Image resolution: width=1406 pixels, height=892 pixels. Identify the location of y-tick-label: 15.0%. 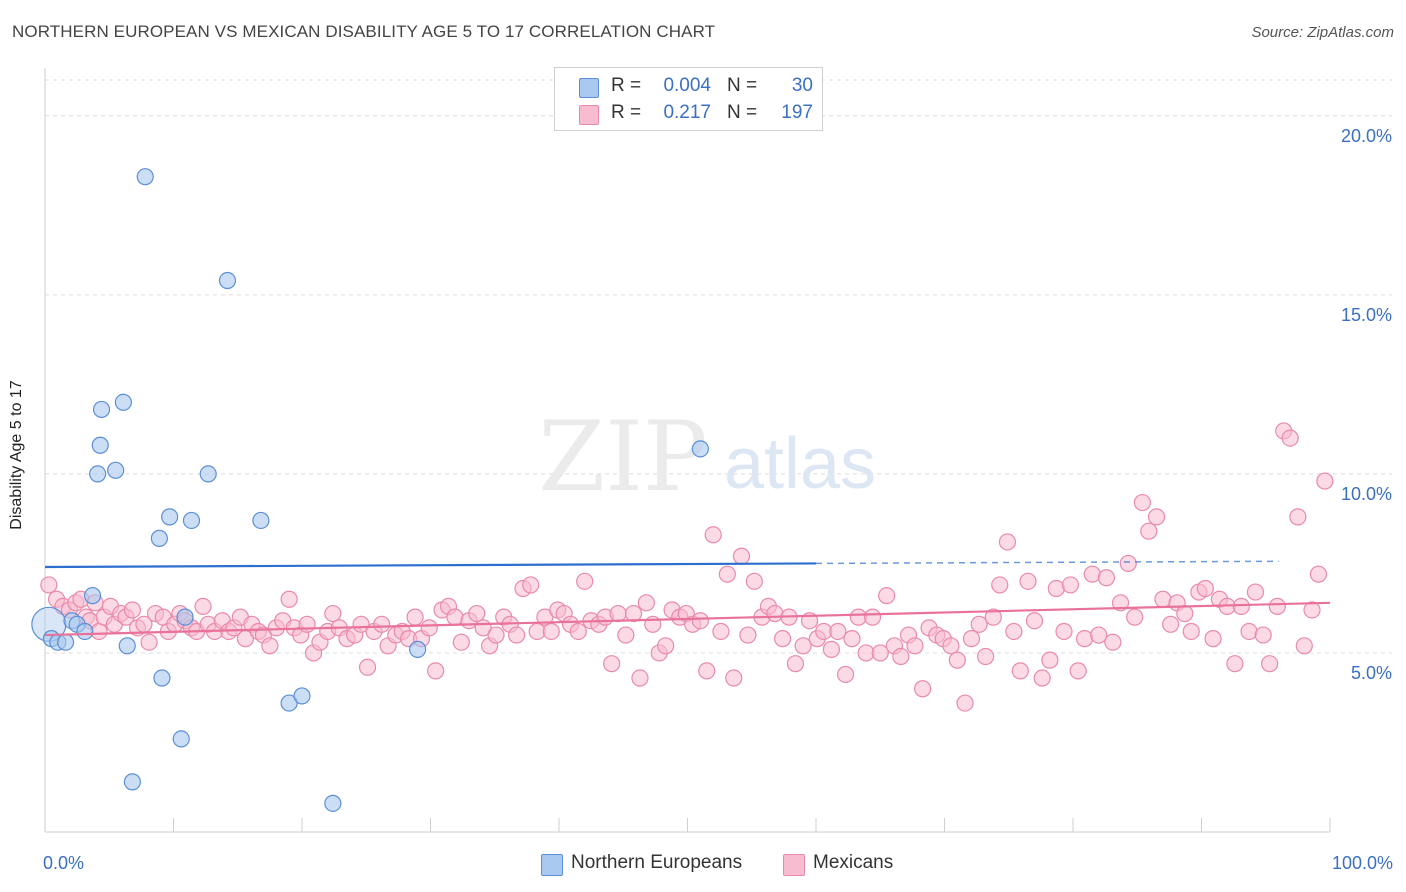
(1366, 315).